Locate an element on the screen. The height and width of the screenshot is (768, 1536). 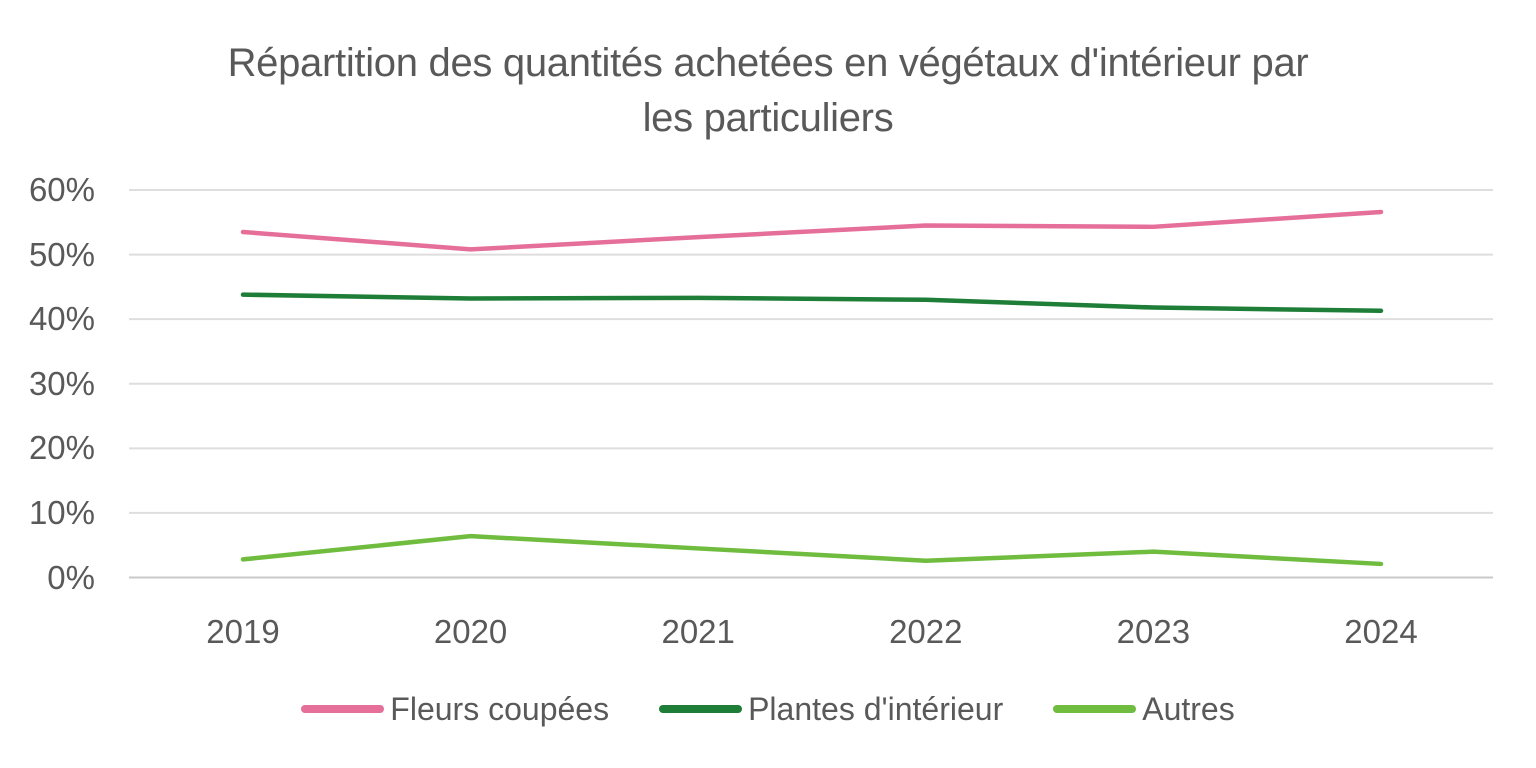
x-axis-label-2019: 2019 is located at coordinates (243, 631).